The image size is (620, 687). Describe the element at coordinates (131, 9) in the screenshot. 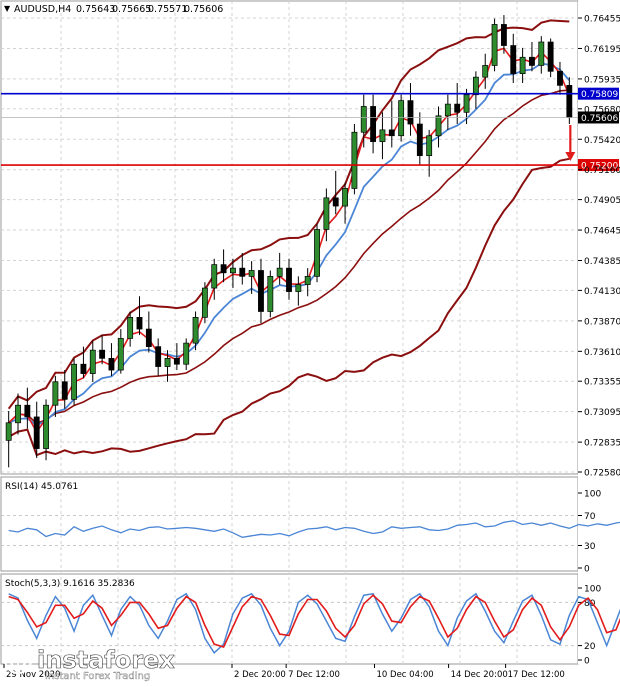

I see `ohlc-high: 0.75665` at that location.